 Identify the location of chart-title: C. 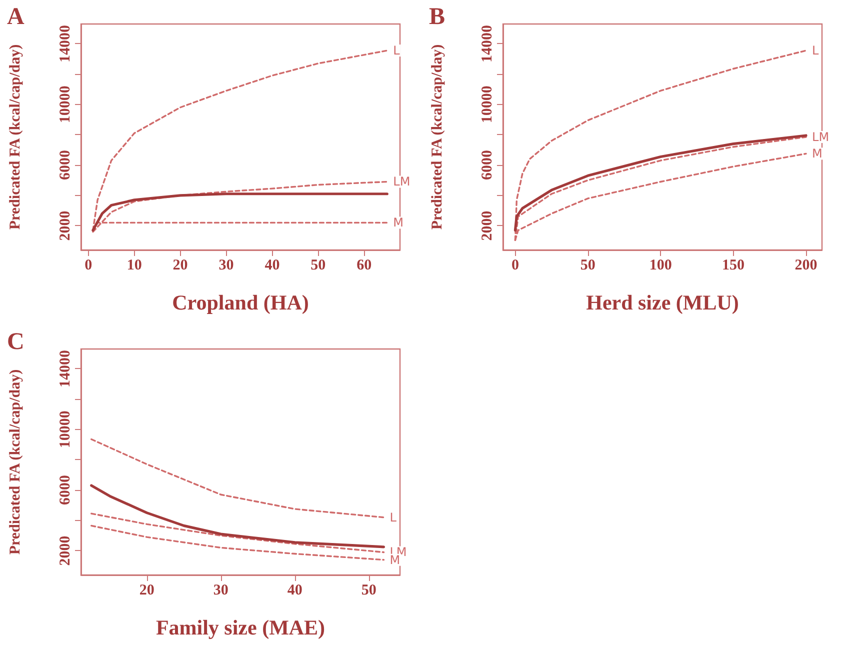
(15, 342).